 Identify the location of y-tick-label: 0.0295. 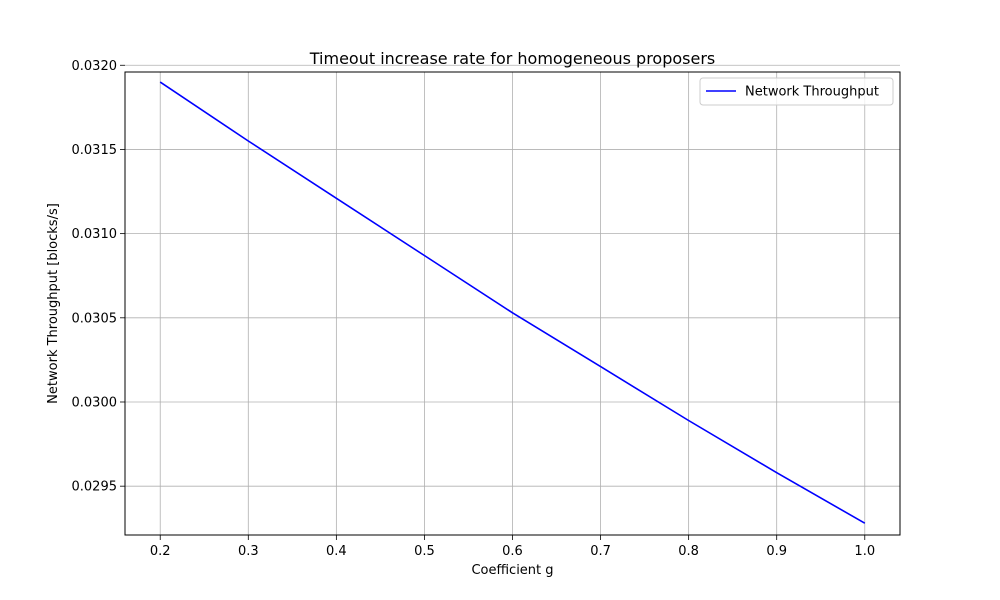
(95, 487).